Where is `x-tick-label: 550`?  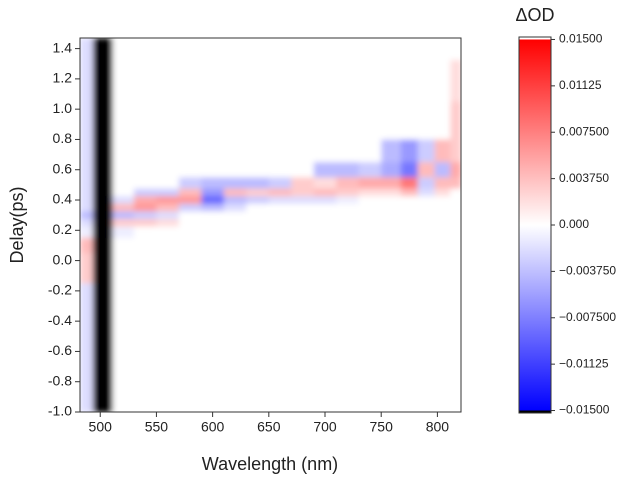 x-tick-label: 550 is located at coordinates (157, 427).